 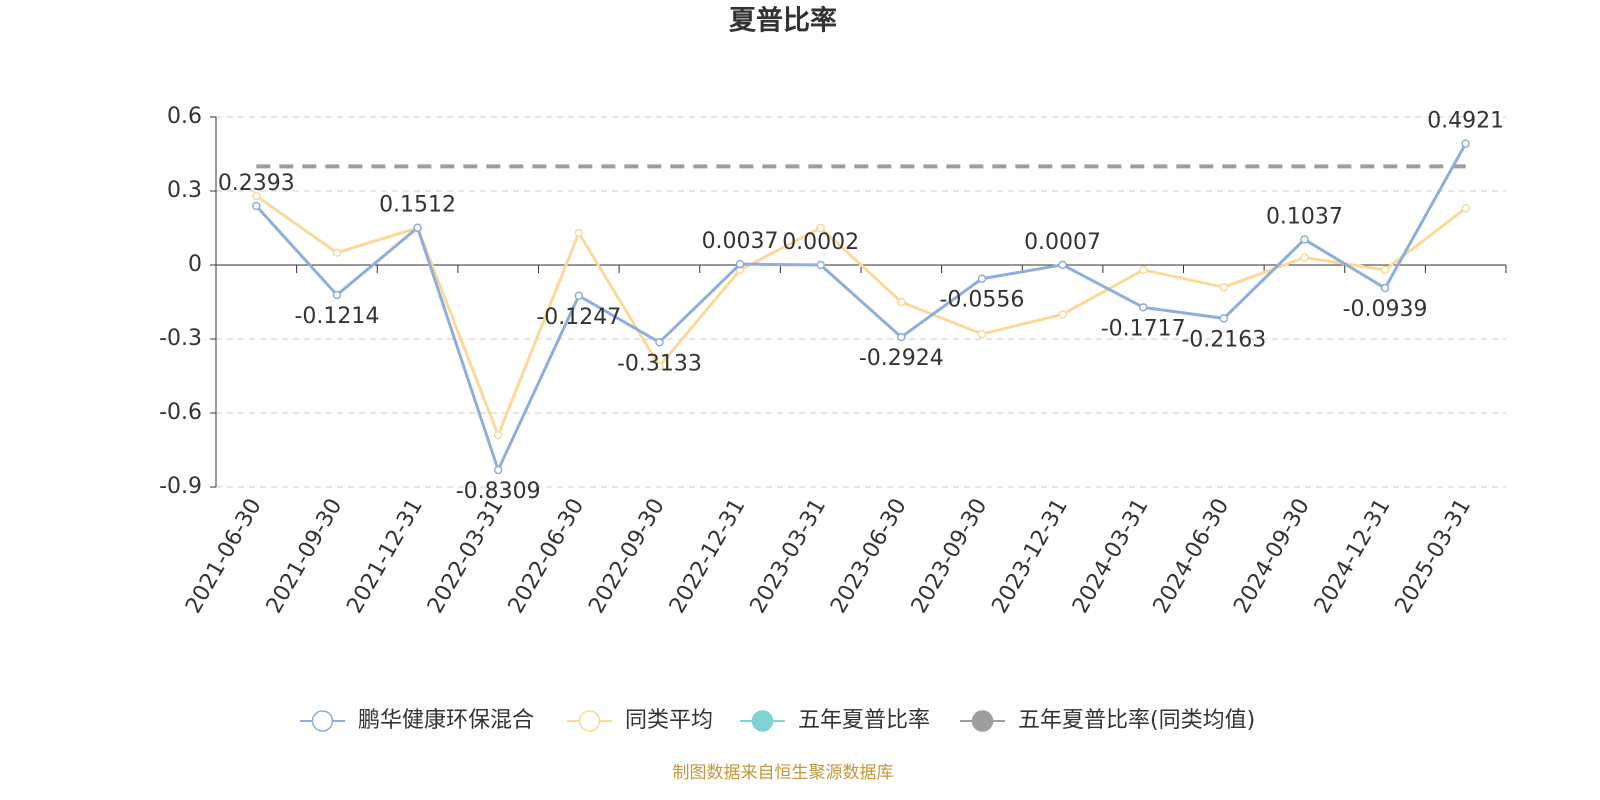 What do you see at coordinates (820, 242) in the screenshot?
I see `data-label: 0.0002` at bounding box center [820, 242].